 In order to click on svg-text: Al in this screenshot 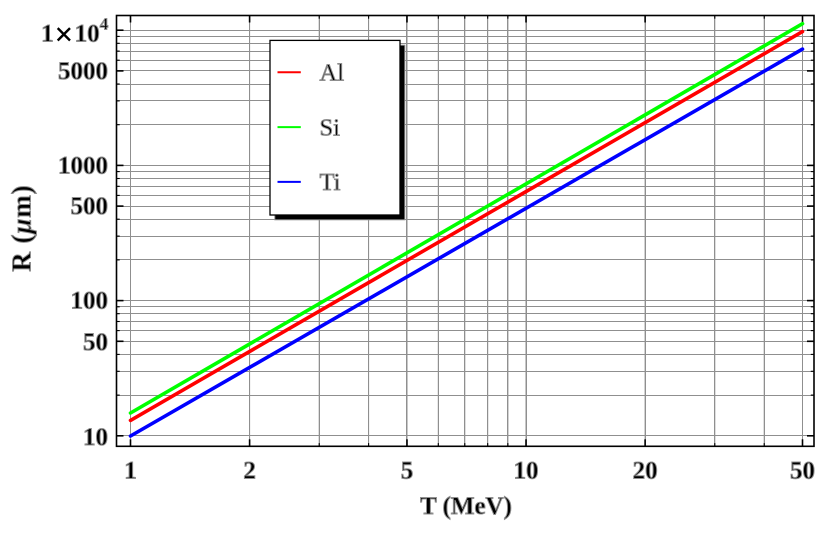, I will do `click(332, 73)`.